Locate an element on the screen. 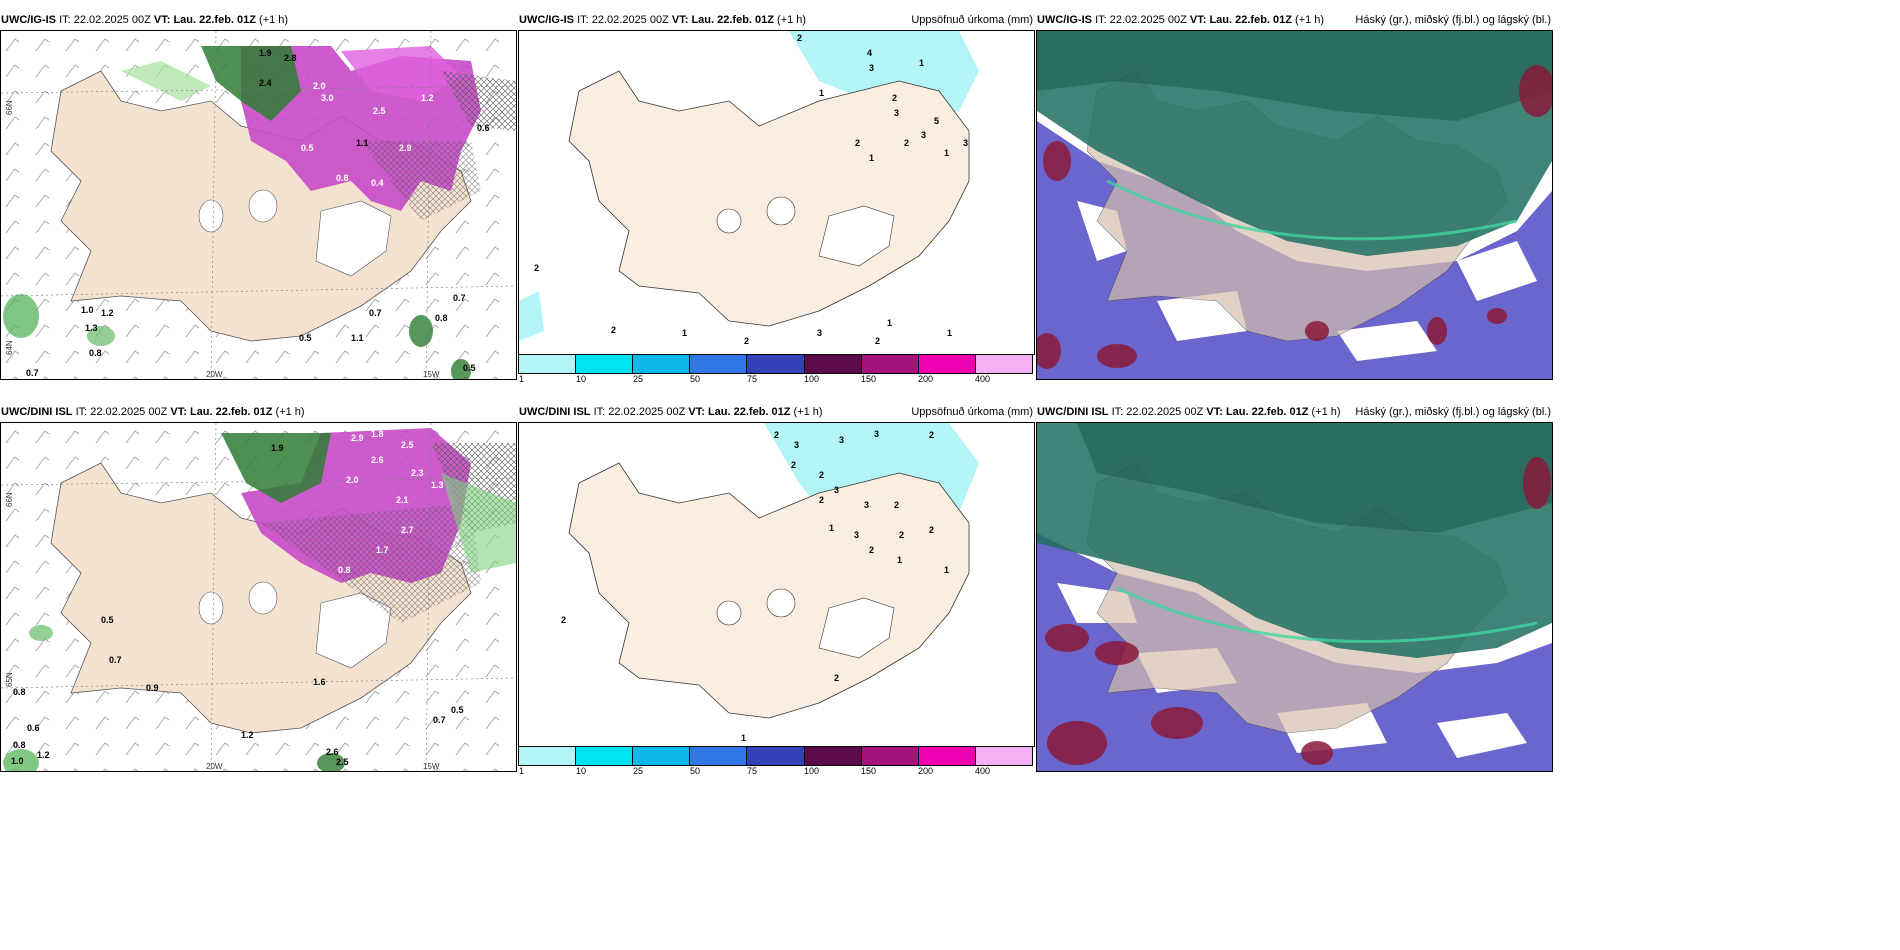  map-accum-precip-dini: 2 3 3 2 2 3 2 2 3 3 2 1 3 2 2 1 1 2 2 2 is located at coordinates (776, 584).